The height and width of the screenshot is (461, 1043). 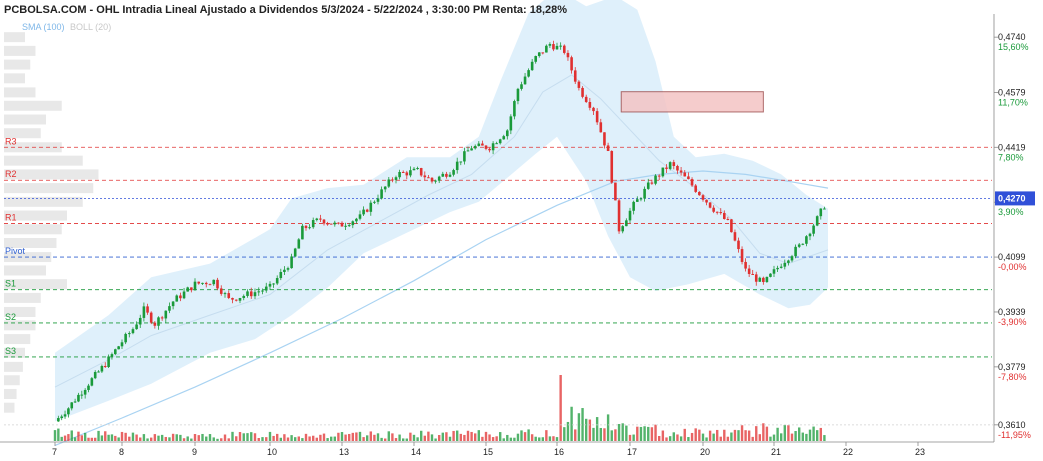 I want to click on x-tick-label: 9, so click(x=194, y=452).